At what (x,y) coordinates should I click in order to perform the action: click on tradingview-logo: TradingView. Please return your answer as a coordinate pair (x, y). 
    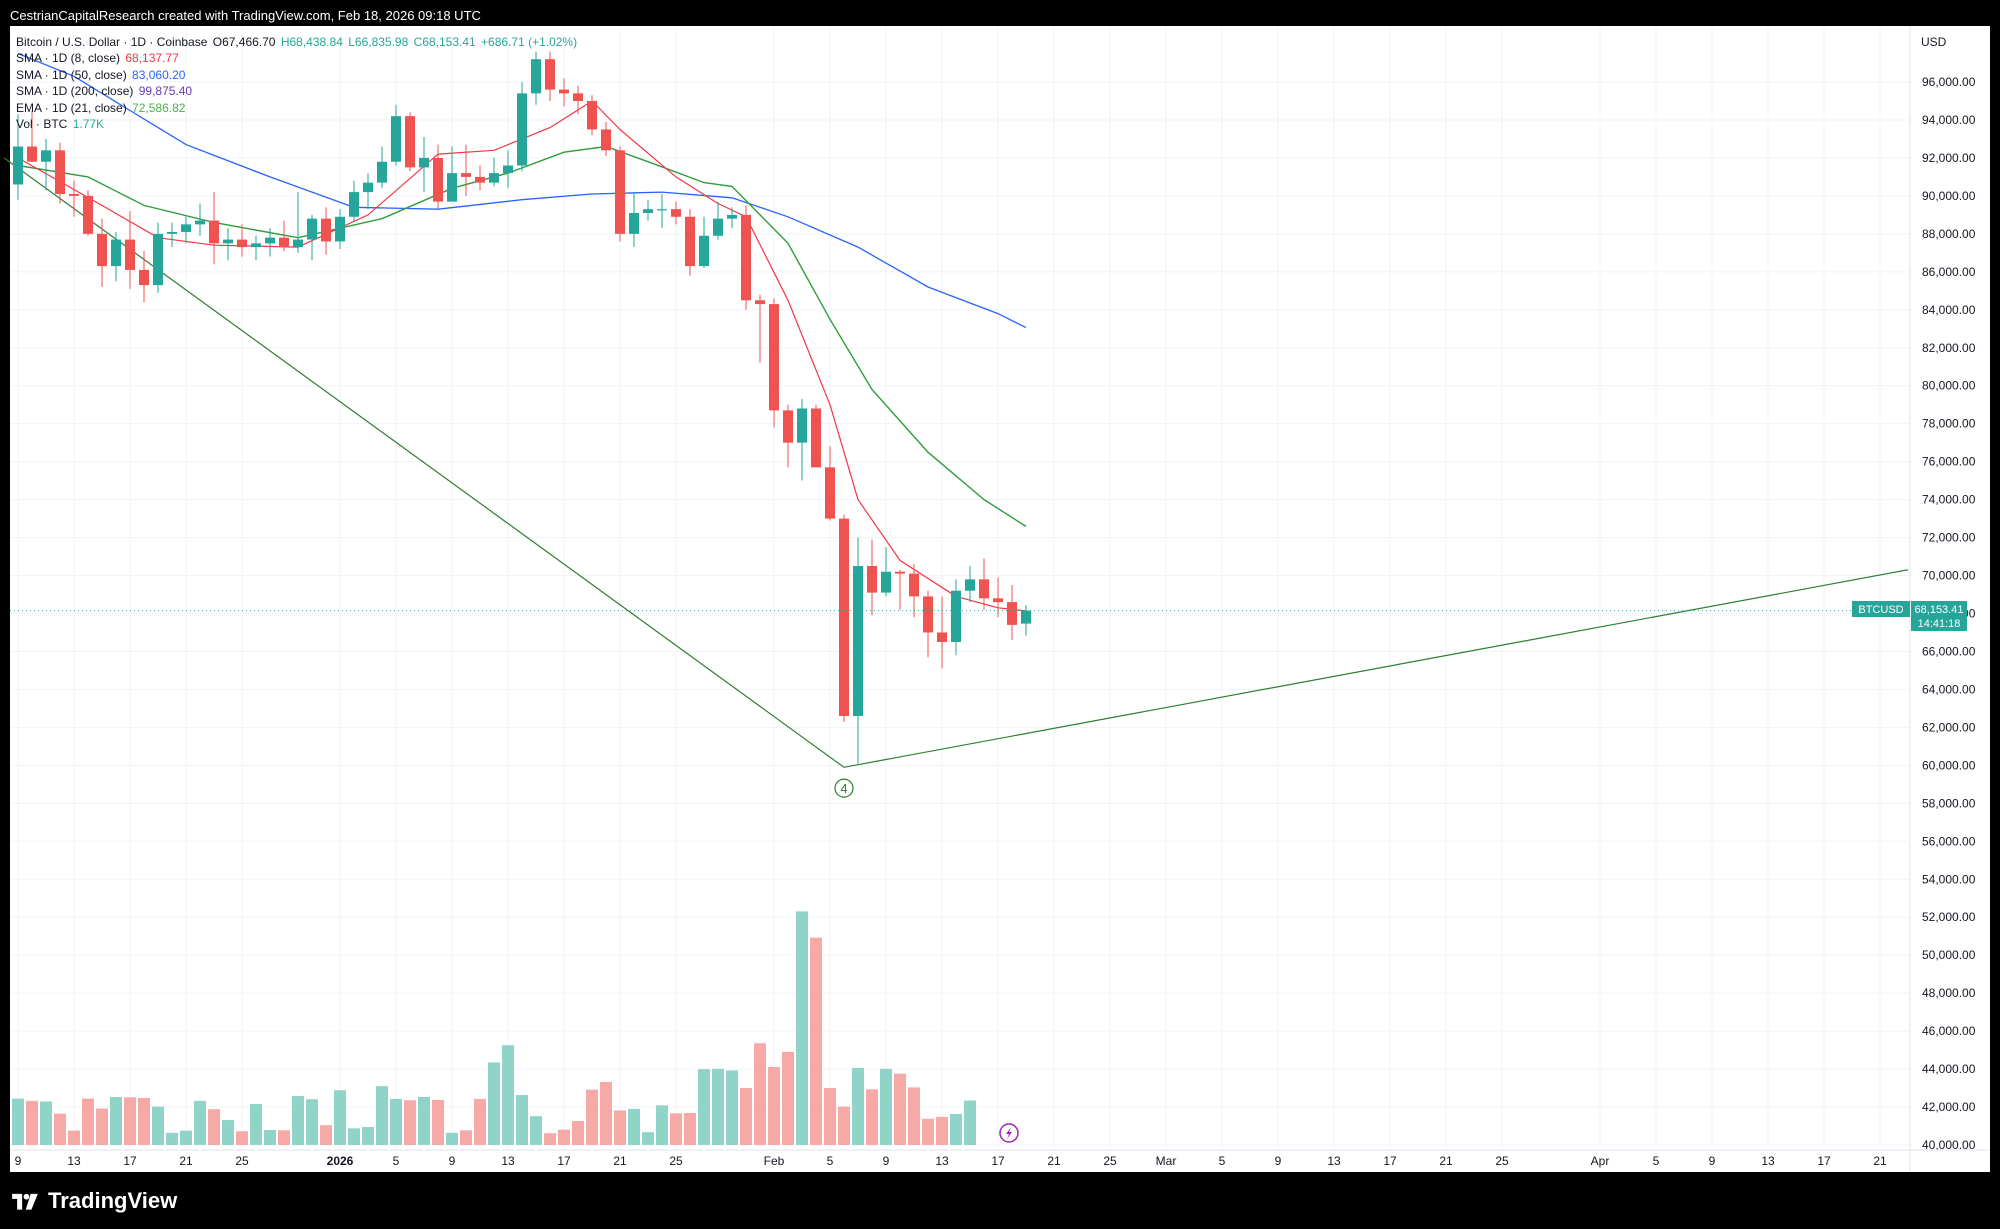
    Looking at the image, I should click on (93, 1201).